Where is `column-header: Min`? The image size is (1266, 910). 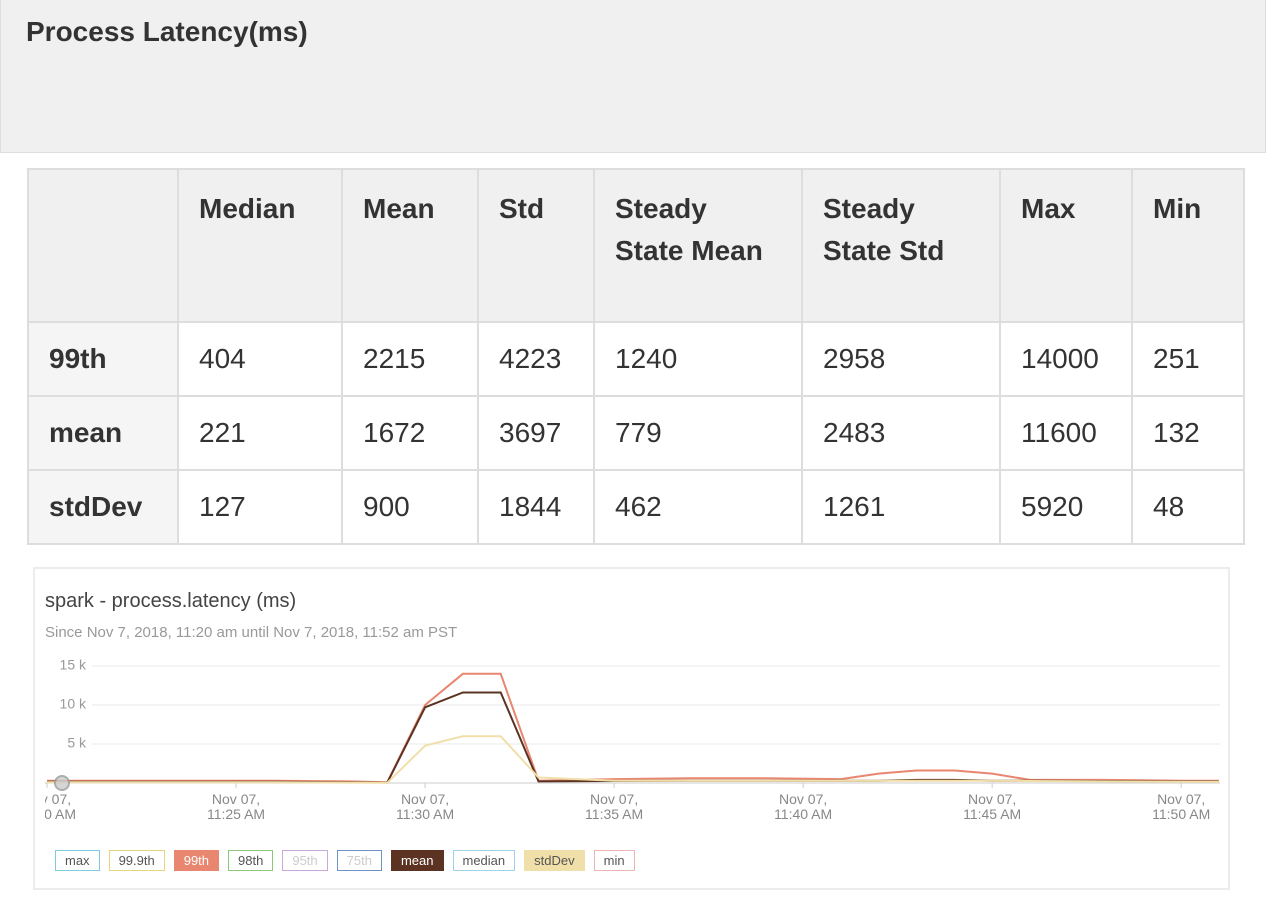
column-header: Min is located at coordinates (1188, 245).